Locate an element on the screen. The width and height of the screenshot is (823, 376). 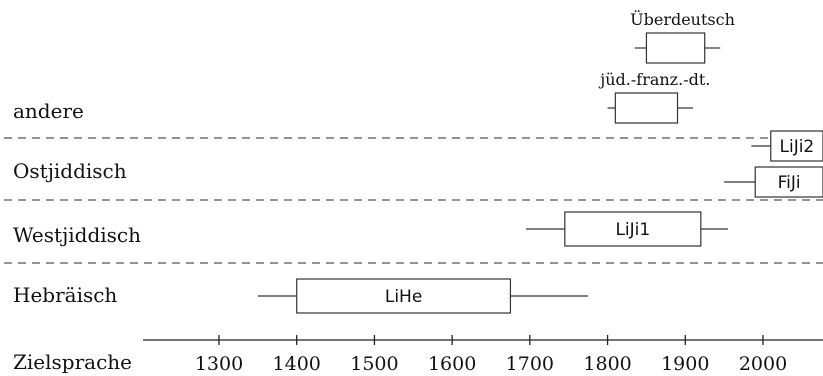
row-label-2: Westjiddisch is located at coordinates (77, 235).